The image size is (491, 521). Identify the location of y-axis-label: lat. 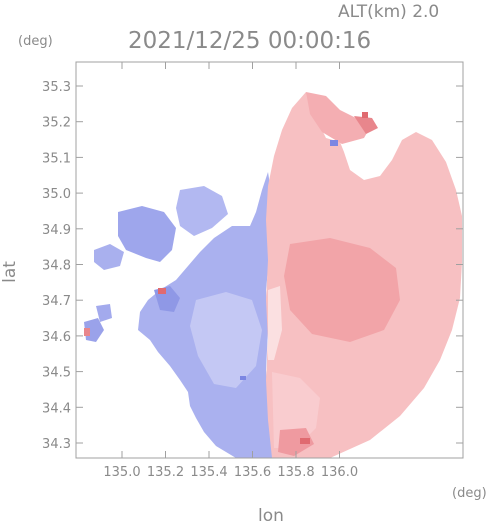
(10, 272).